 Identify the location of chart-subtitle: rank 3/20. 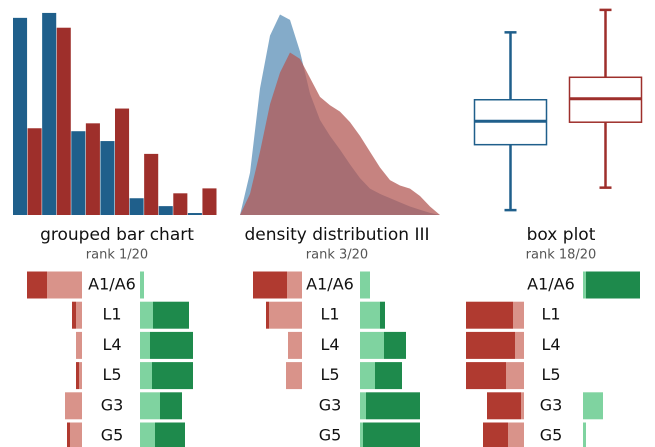
(337, 255).